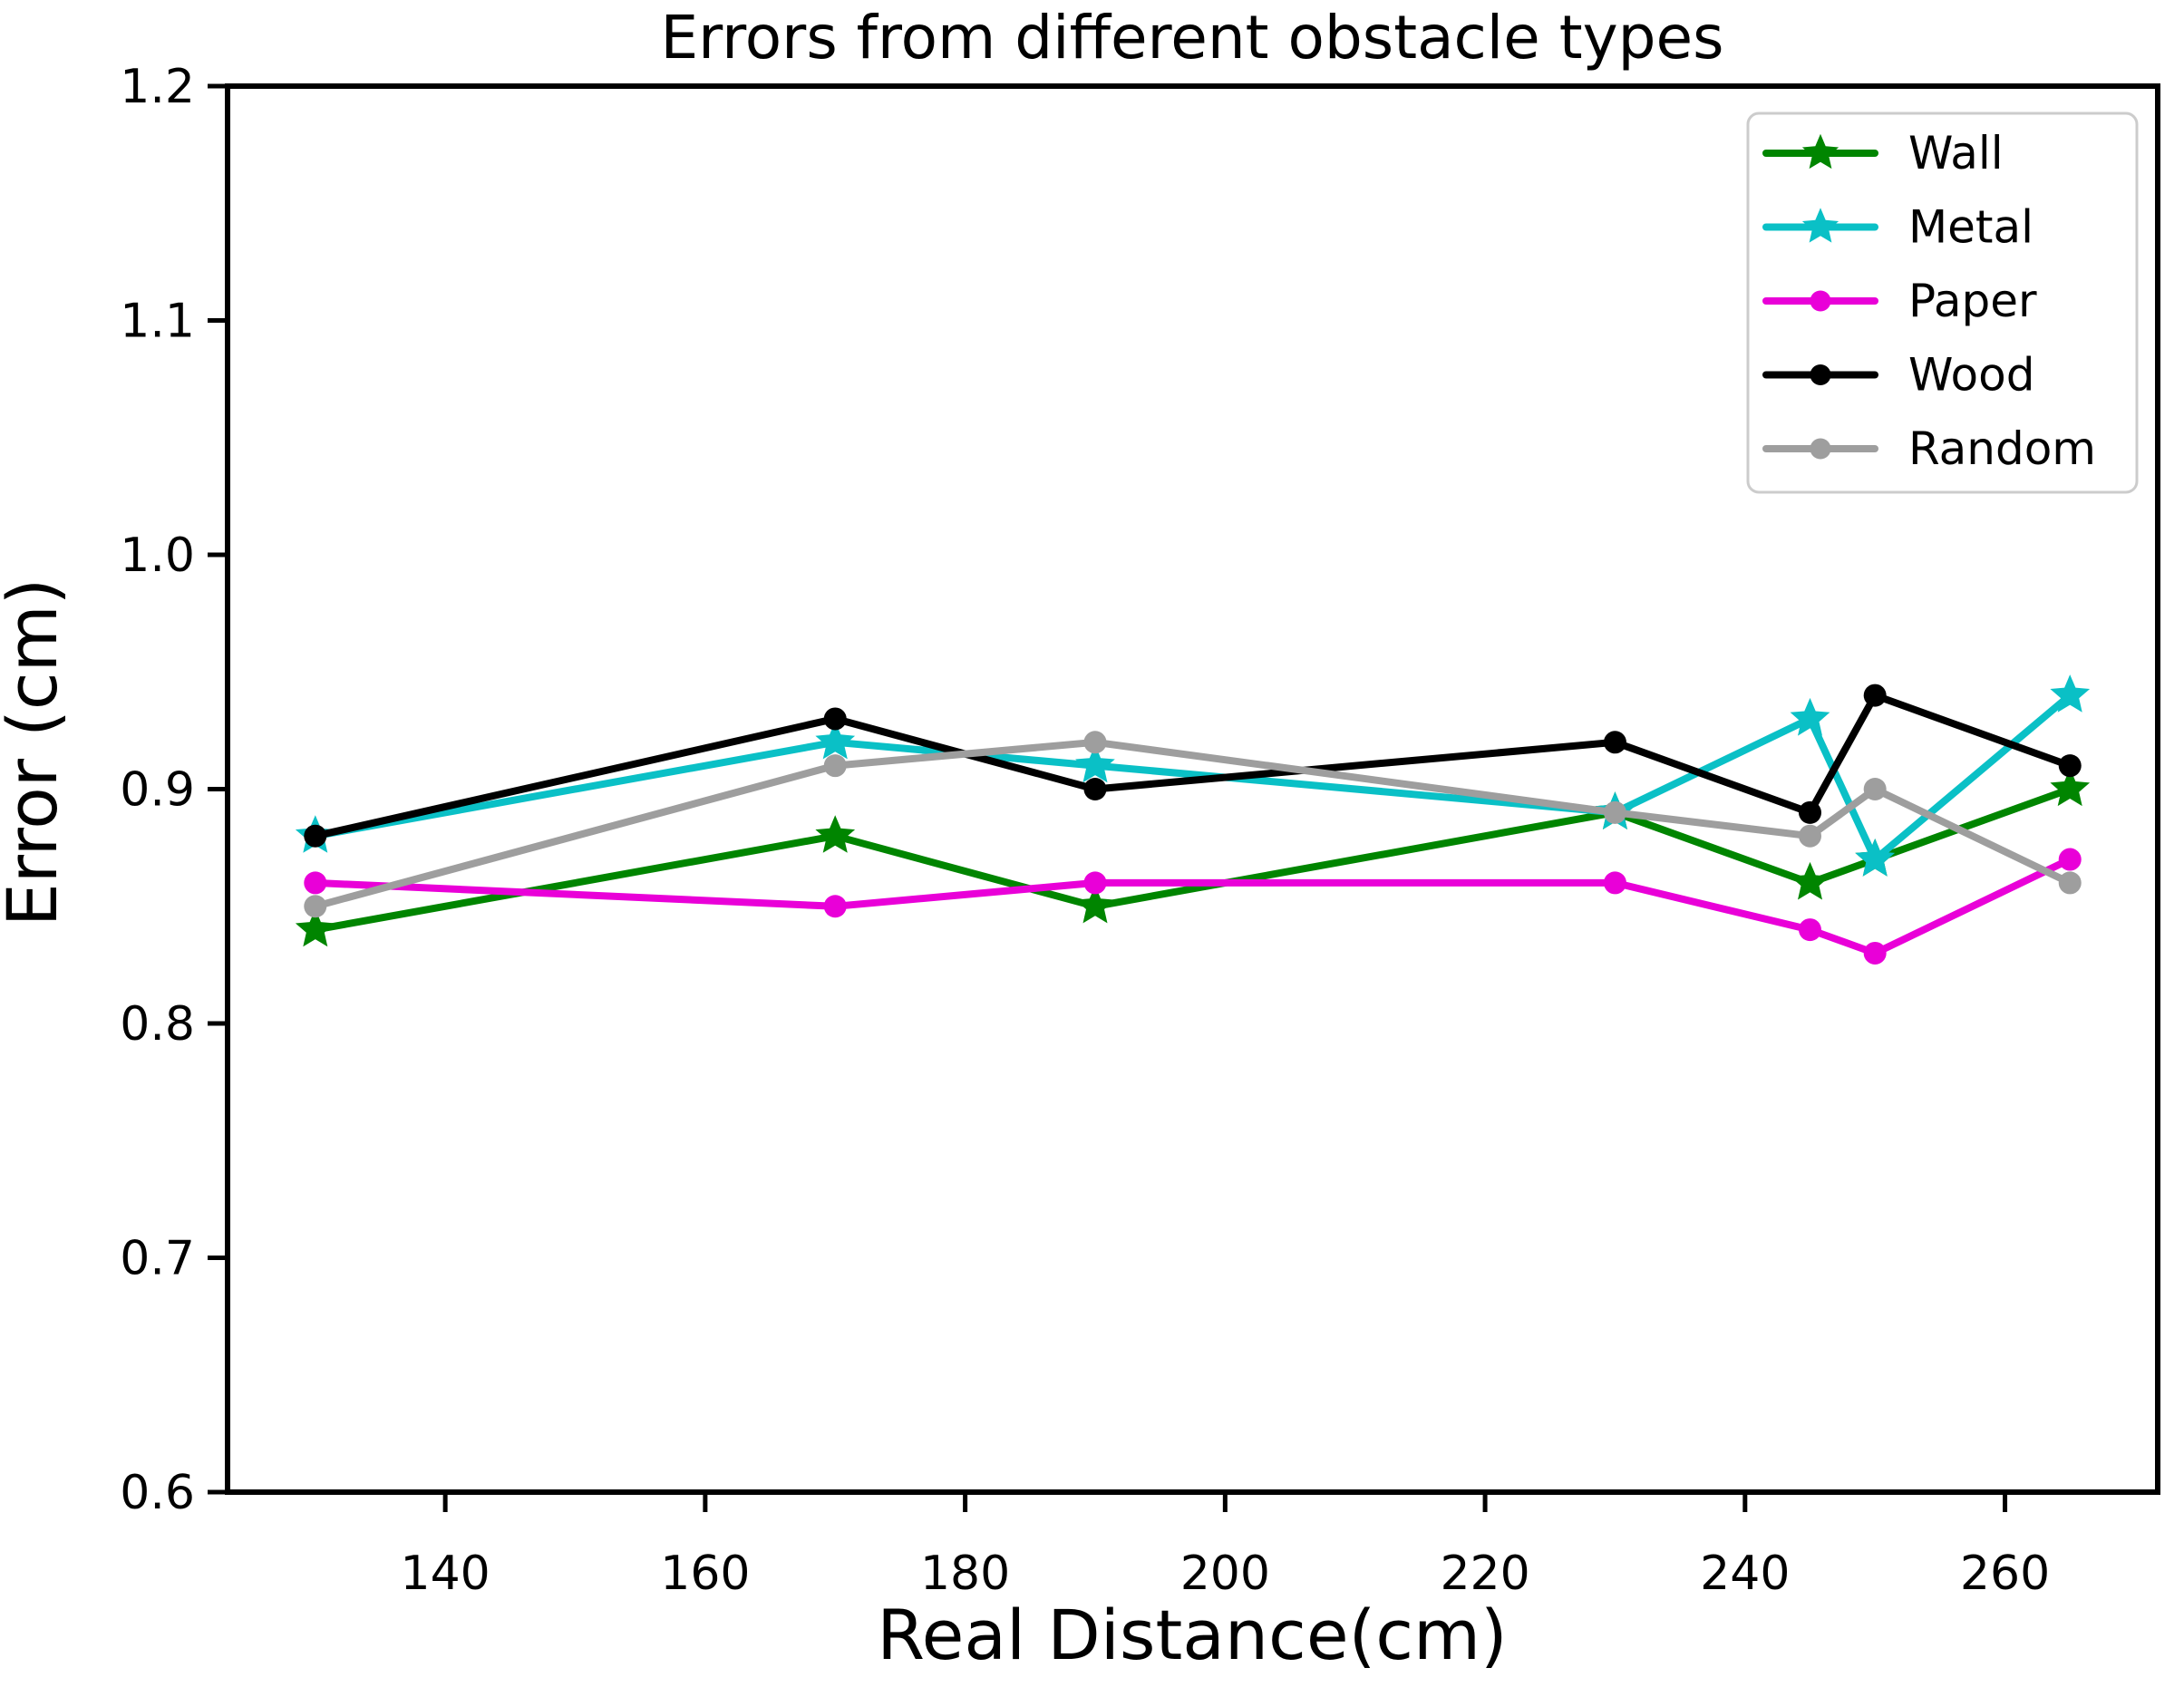 The height and width of the screenshot is (1697, 2184). I want to click on legend-box, so click(1942, 303).